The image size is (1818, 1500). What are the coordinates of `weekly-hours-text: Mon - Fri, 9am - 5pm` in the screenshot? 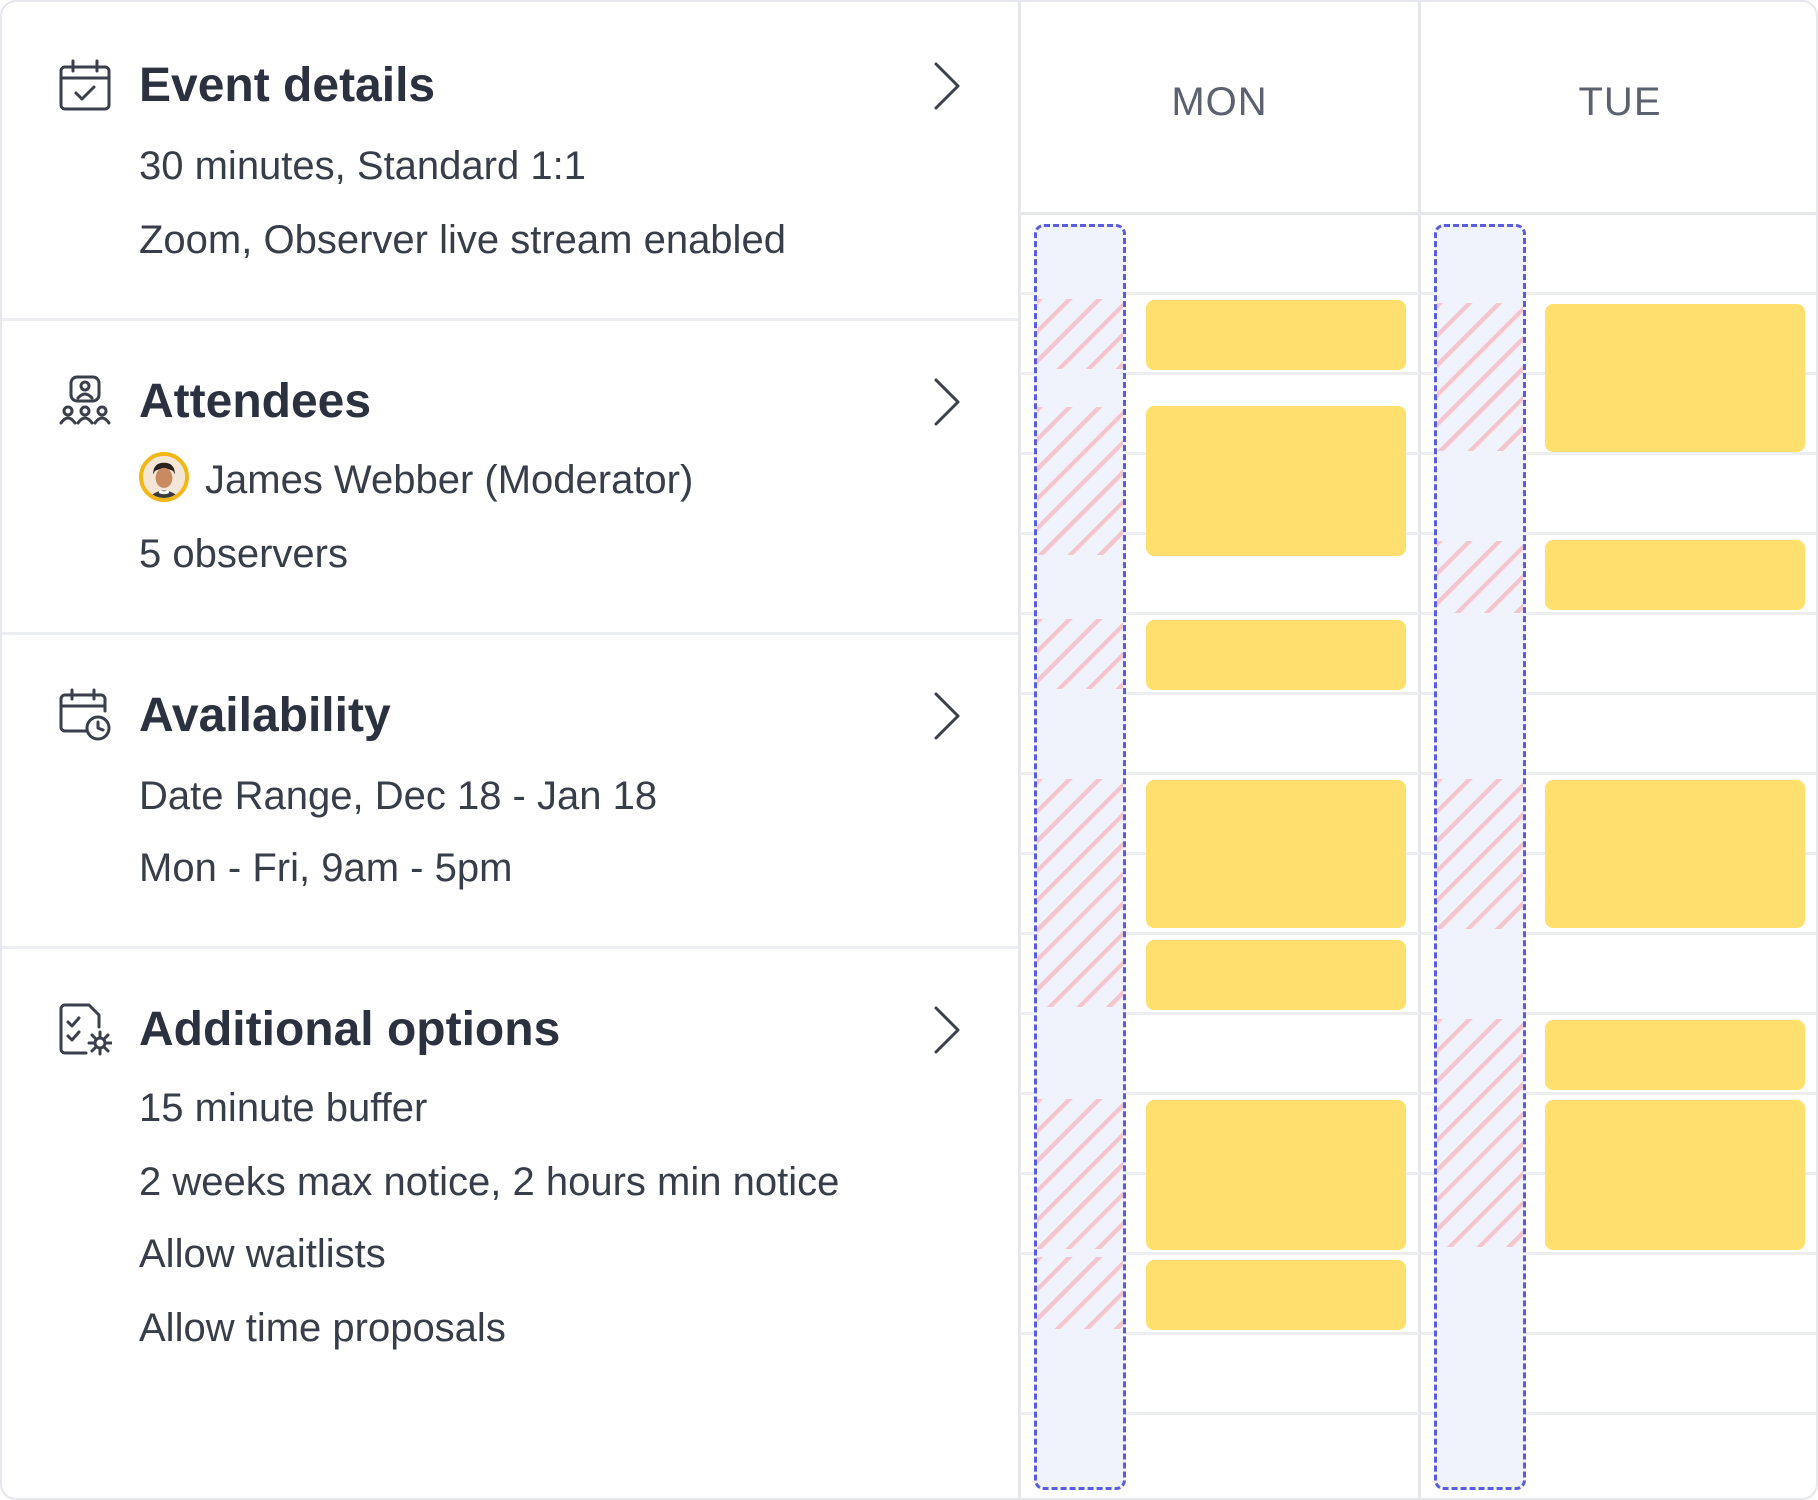 It's located at (326, 868).